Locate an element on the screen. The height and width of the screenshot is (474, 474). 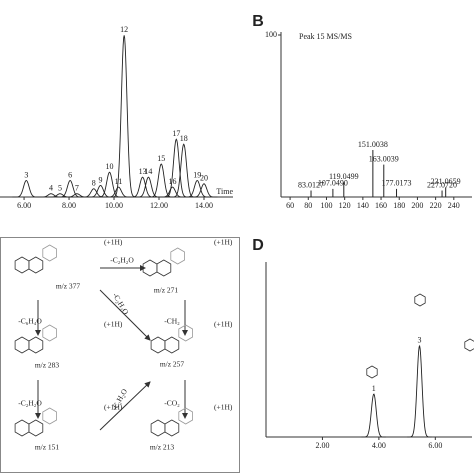
x-tick-label: 100 is located at coordinates (326, 205).